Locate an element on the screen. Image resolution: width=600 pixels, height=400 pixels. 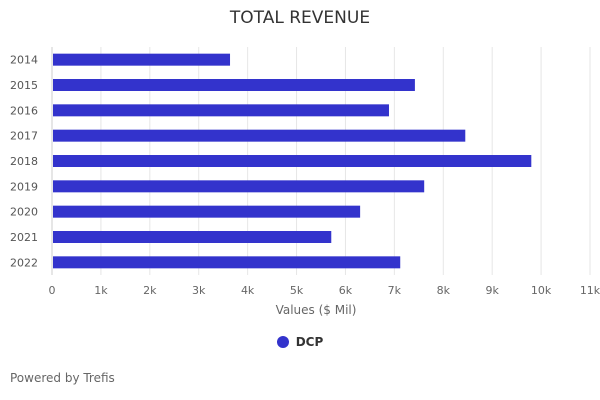
x-tick-label: 11k is located at coordinates (590, 290).